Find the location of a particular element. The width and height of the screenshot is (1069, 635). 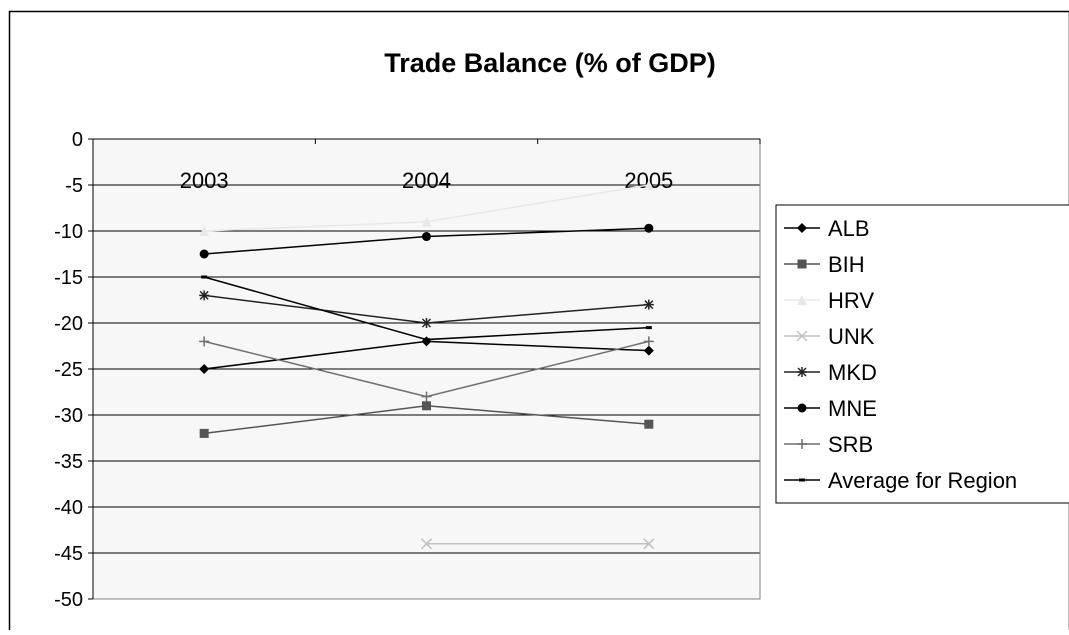

y-tick-label: -35 is located at coordinates (68, 462).